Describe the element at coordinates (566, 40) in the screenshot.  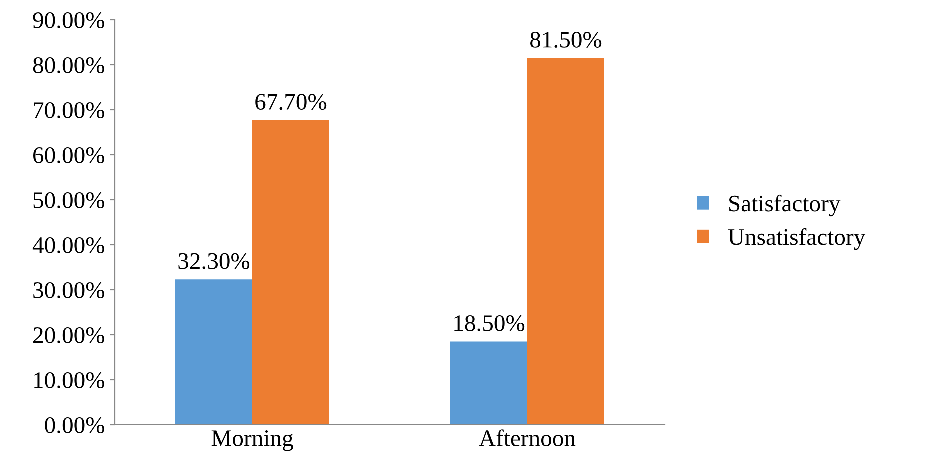
I see `data-label: 81.50%` at that location.